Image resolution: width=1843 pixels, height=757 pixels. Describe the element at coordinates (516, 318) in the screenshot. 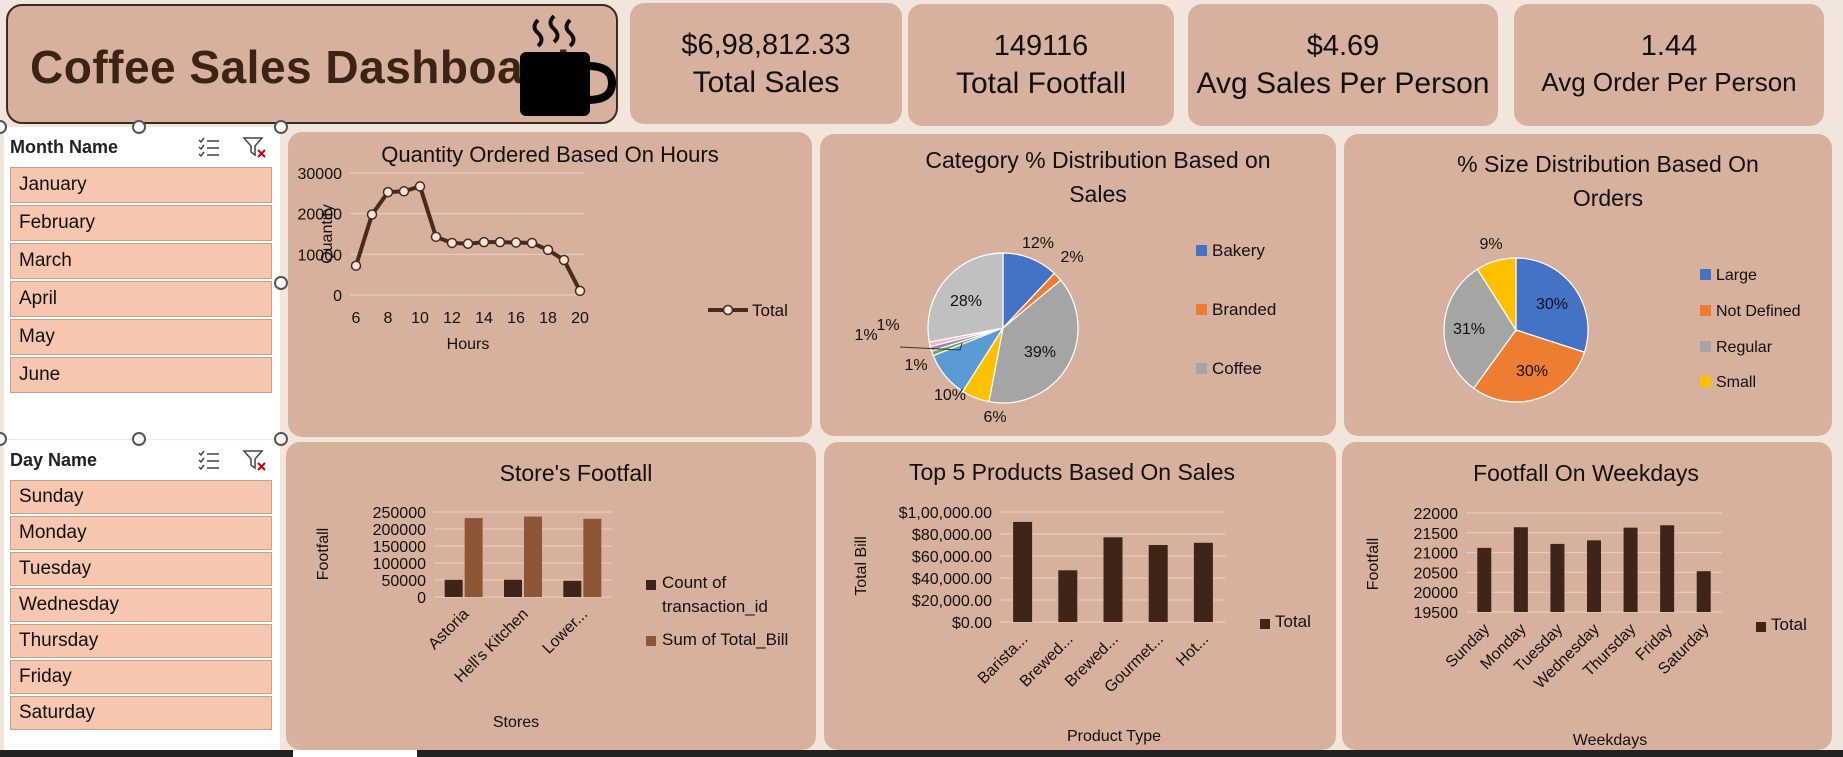

I see `x-tick-label: 16` at that location.